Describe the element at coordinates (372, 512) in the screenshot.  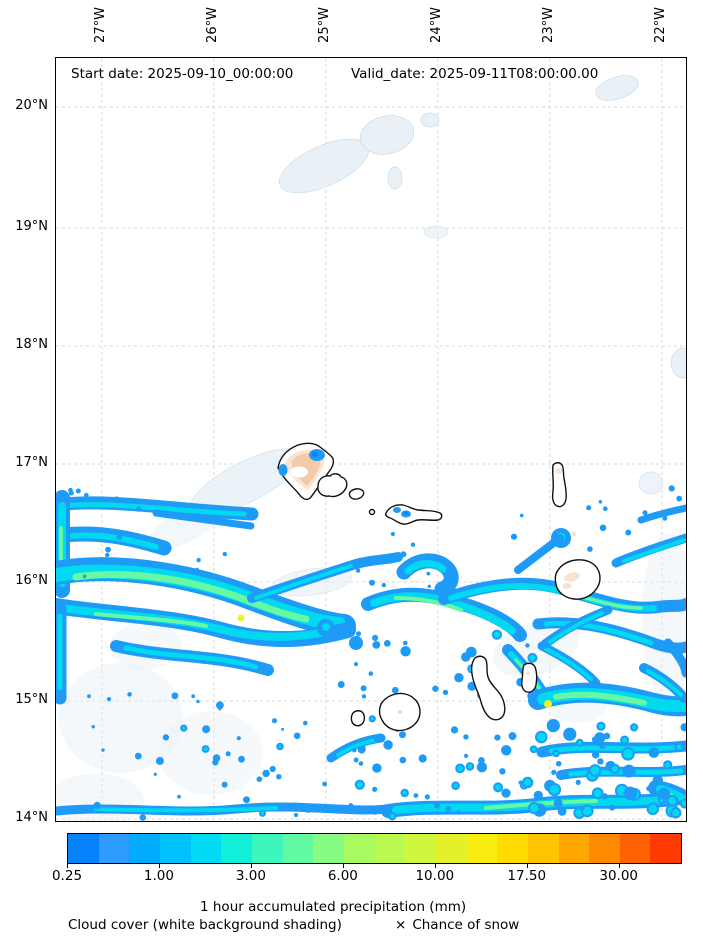
I see `islet` at that location.